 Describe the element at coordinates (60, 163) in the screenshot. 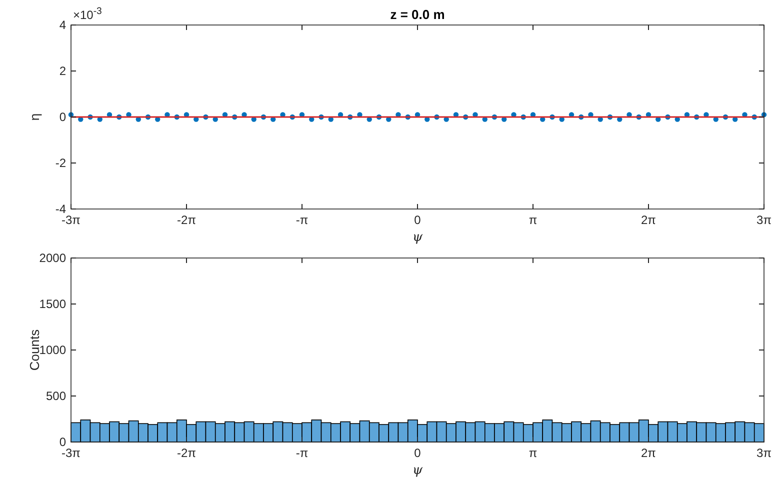

I see `y-tick-label: -2` at that location.